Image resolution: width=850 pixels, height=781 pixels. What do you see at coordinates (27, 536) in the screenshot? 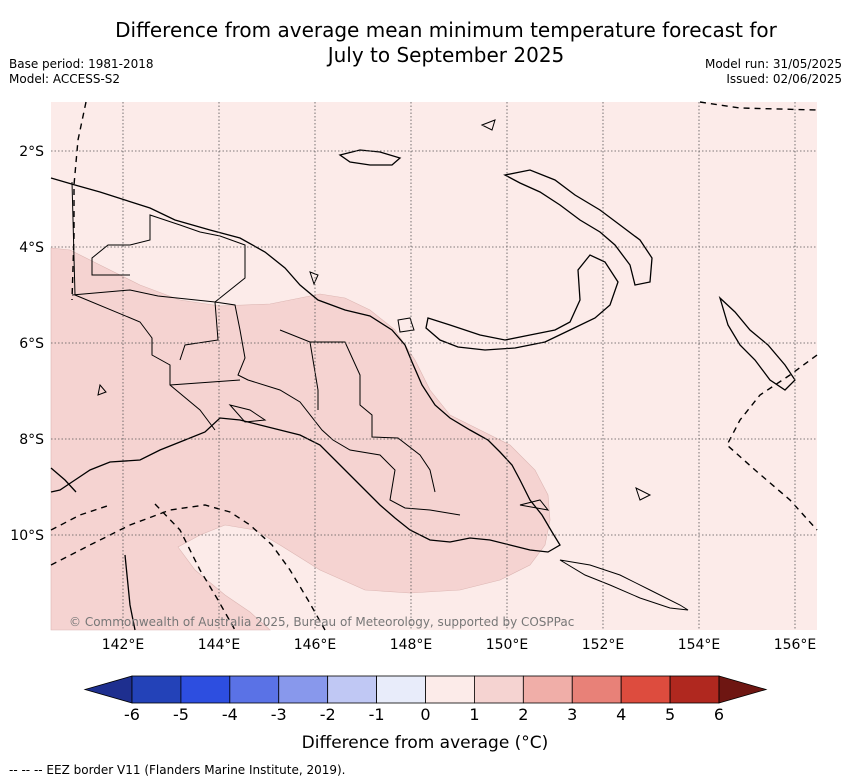
I see `lat-label: 10°S` at bounding box center [27, 536].